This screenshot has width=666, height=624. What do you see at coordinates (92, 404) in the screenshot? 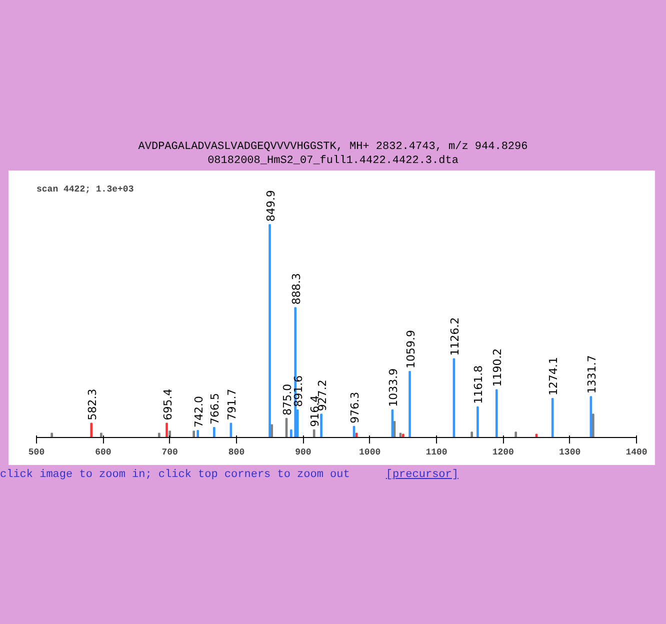
I see `annotation: 582.3` at bounding box center [92, 404].